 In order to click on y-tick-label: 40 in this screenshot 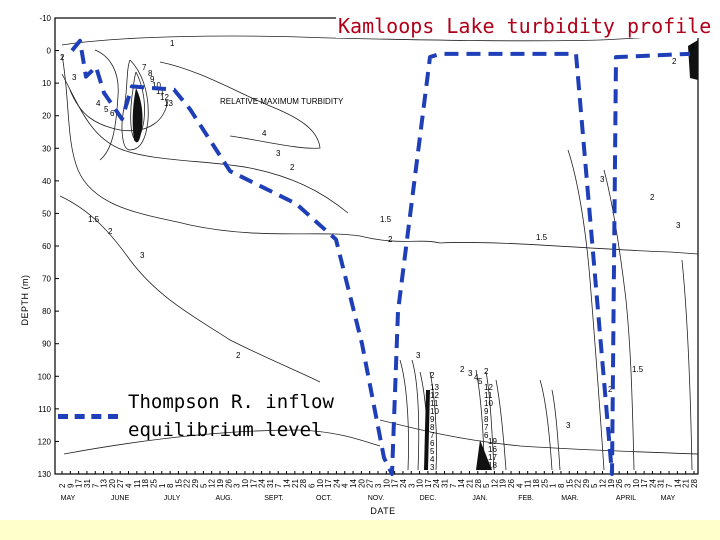, I will do `click(46, 181)`.